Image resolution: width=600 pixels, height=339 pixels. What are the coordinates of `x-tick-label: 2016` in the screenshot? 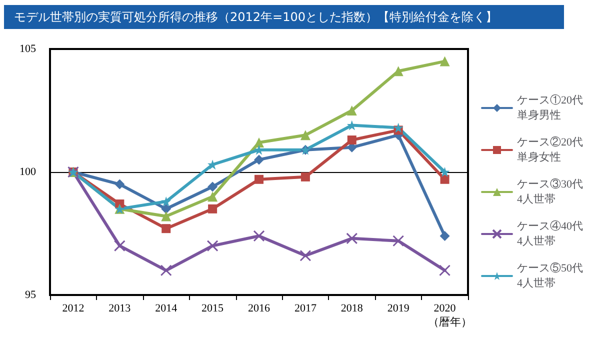 It's located at (259, 308).